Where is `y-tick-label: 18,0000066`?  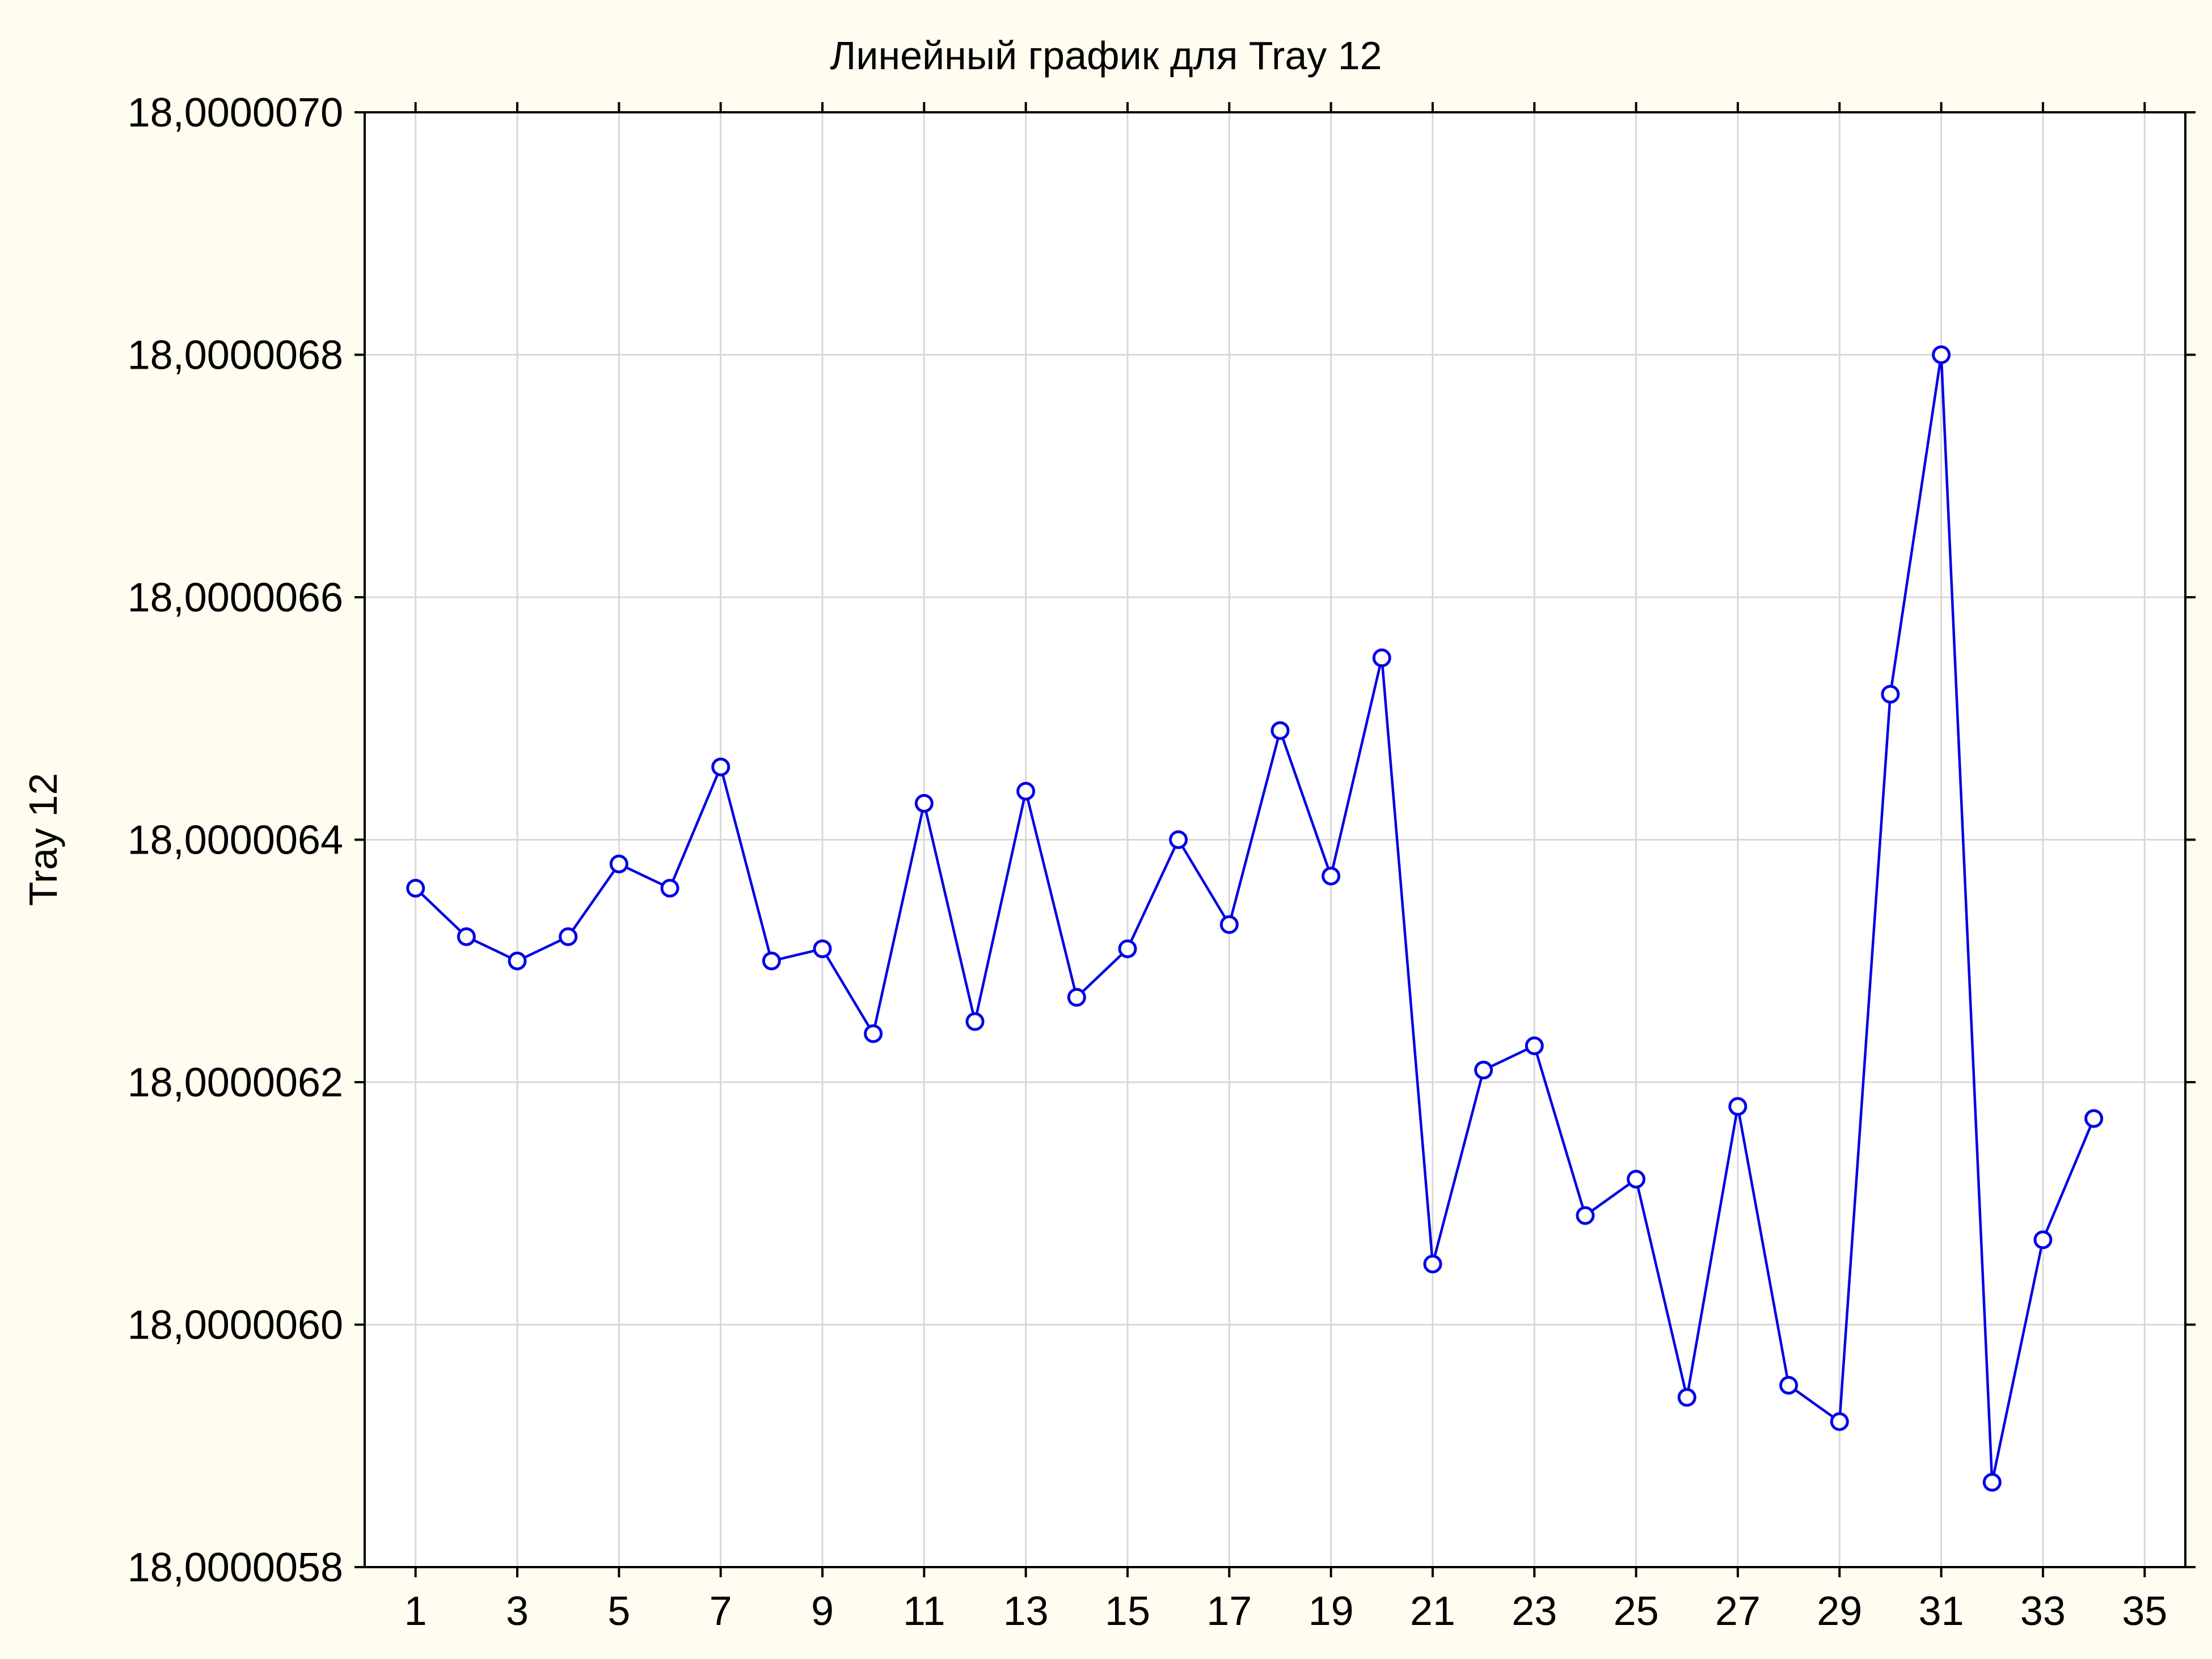 y-tick-label: 18,0000066 is located at coordinates (235, 597).